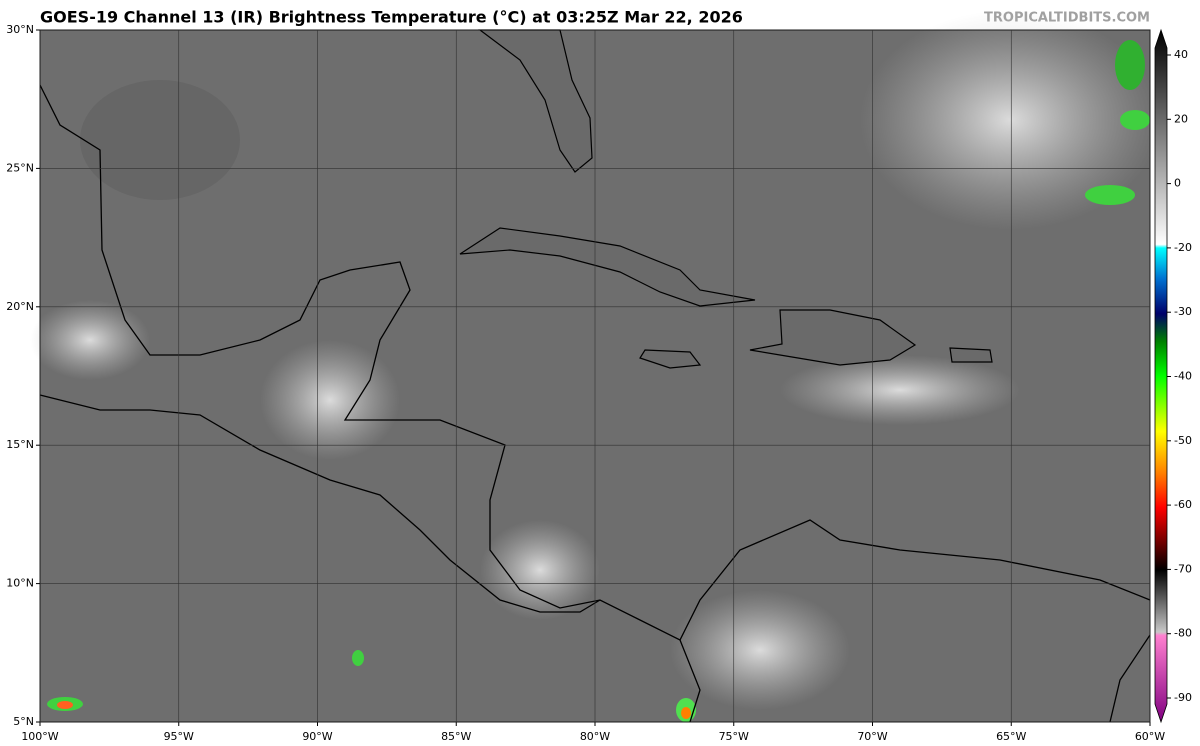 The width and height of the screenshot is (1200, 746). What do you see at coordinates (1183, 311) in the screenshot?
I see `colorbar-tick-label: -30` at bounding box center [1183, 311].